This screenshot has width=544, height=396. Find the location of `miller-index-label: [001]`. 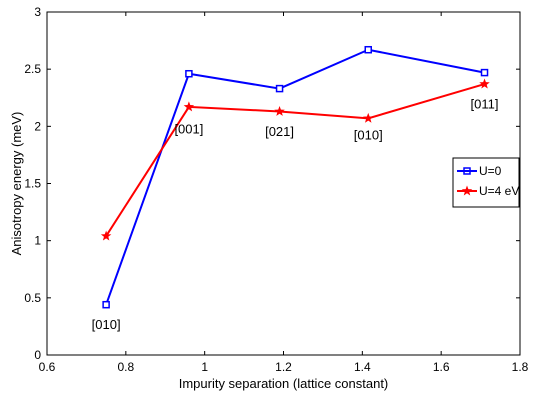

miller-index-label: [001] is located at coordinates (188, 129).